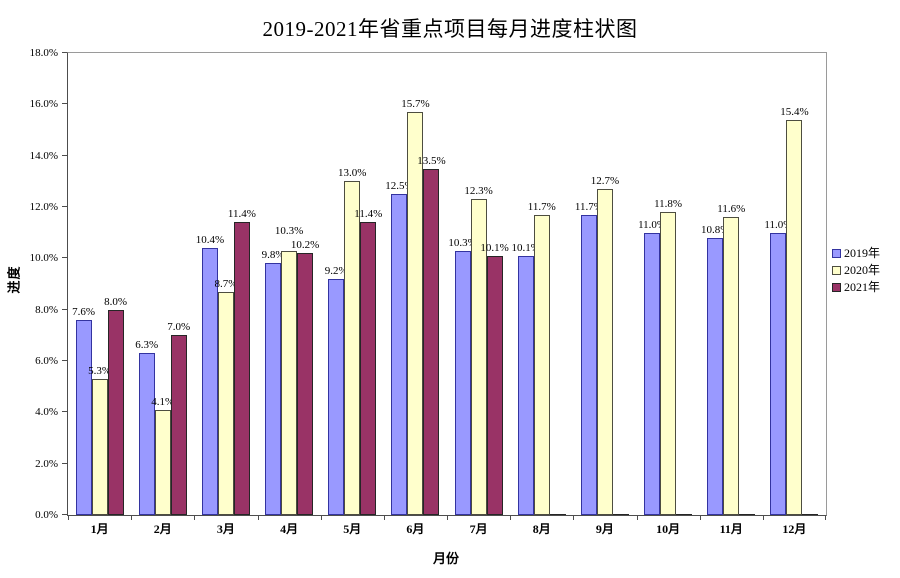 This screenshot has width=900, height=578. I want to click on x-category-label: 1月, so click(99, 529).